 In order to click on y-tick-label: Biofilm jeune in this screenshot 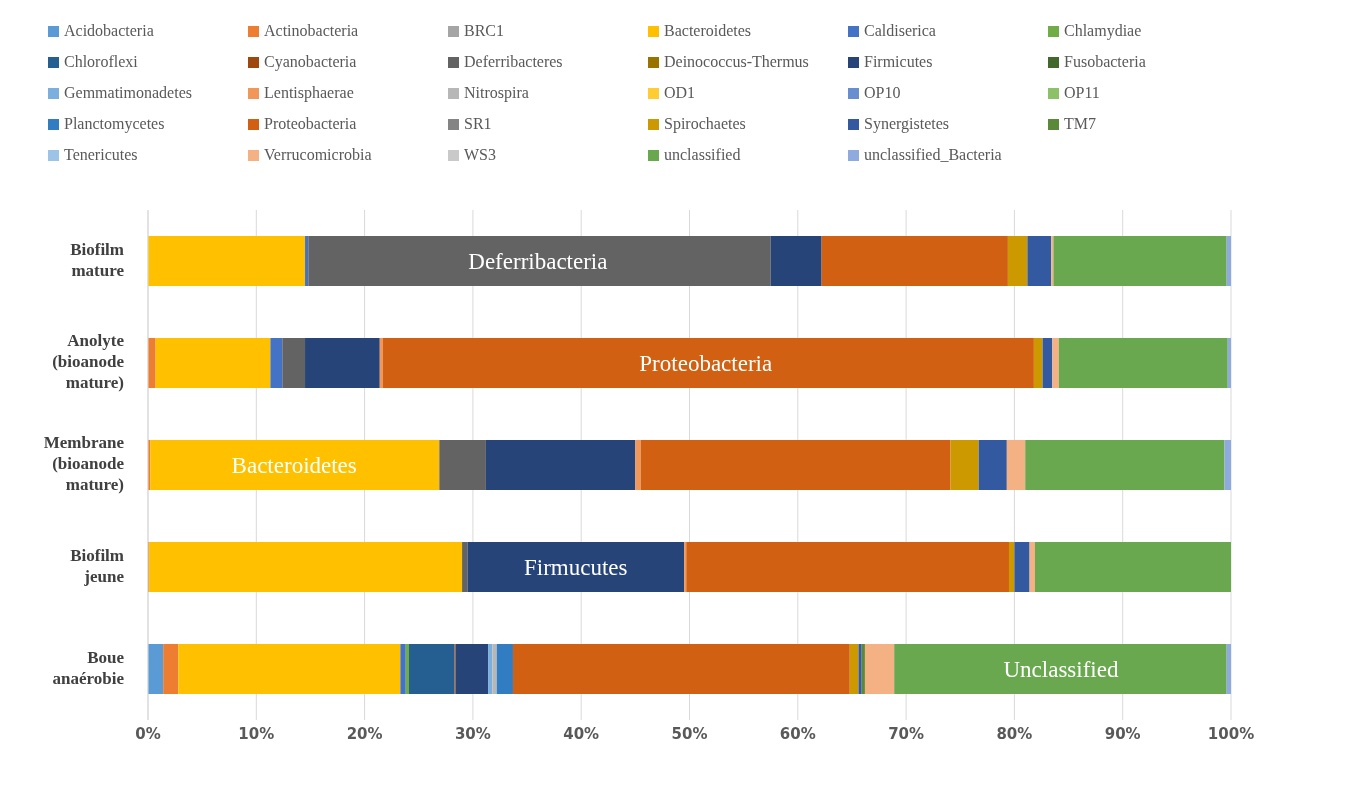, I will do `click(97, 565)`.